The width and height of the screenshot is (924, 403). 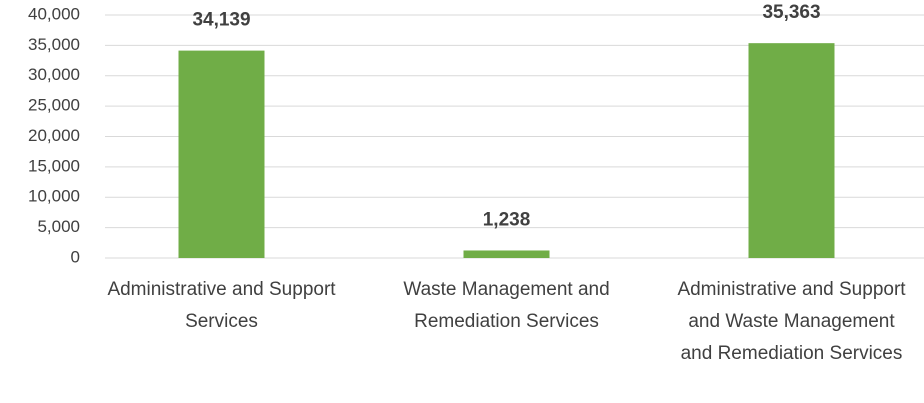 What do you see at coordinates (58, 226) in the screenshot?
I see `y-tick-label: 5,000` at bounding box center [58, 226].